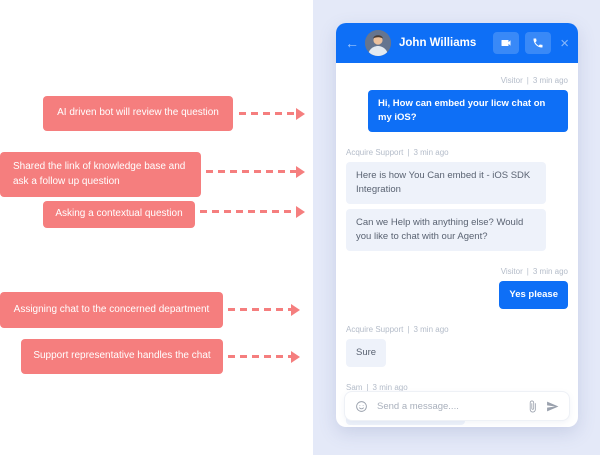  I want to click on visitor-message-bubble: Yes please, so click(533, 295).